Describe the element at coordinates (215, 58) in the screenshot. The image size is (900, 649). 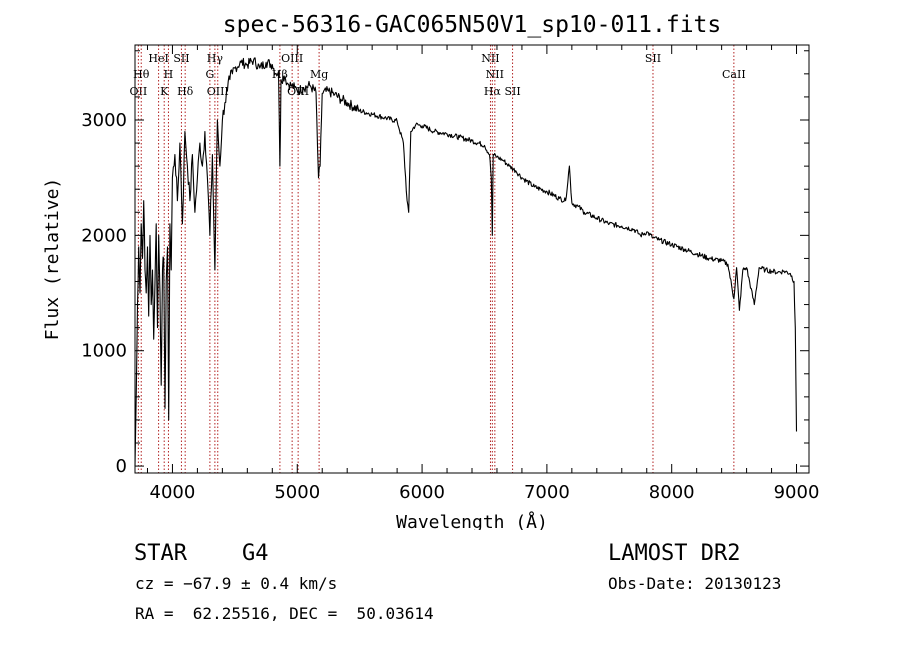
I see `line-marker-label: Hγ` at that location.